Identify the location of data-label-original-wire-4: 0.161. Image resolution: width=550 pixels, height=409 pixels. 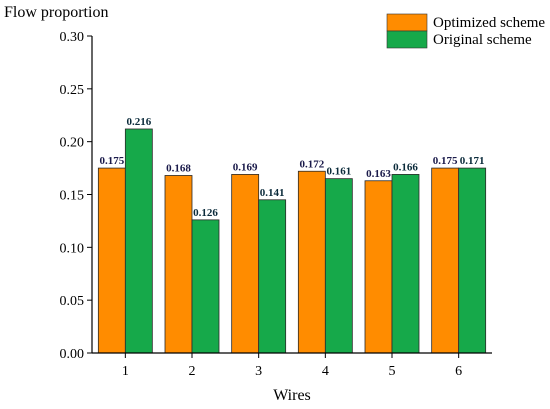
(338, 172).